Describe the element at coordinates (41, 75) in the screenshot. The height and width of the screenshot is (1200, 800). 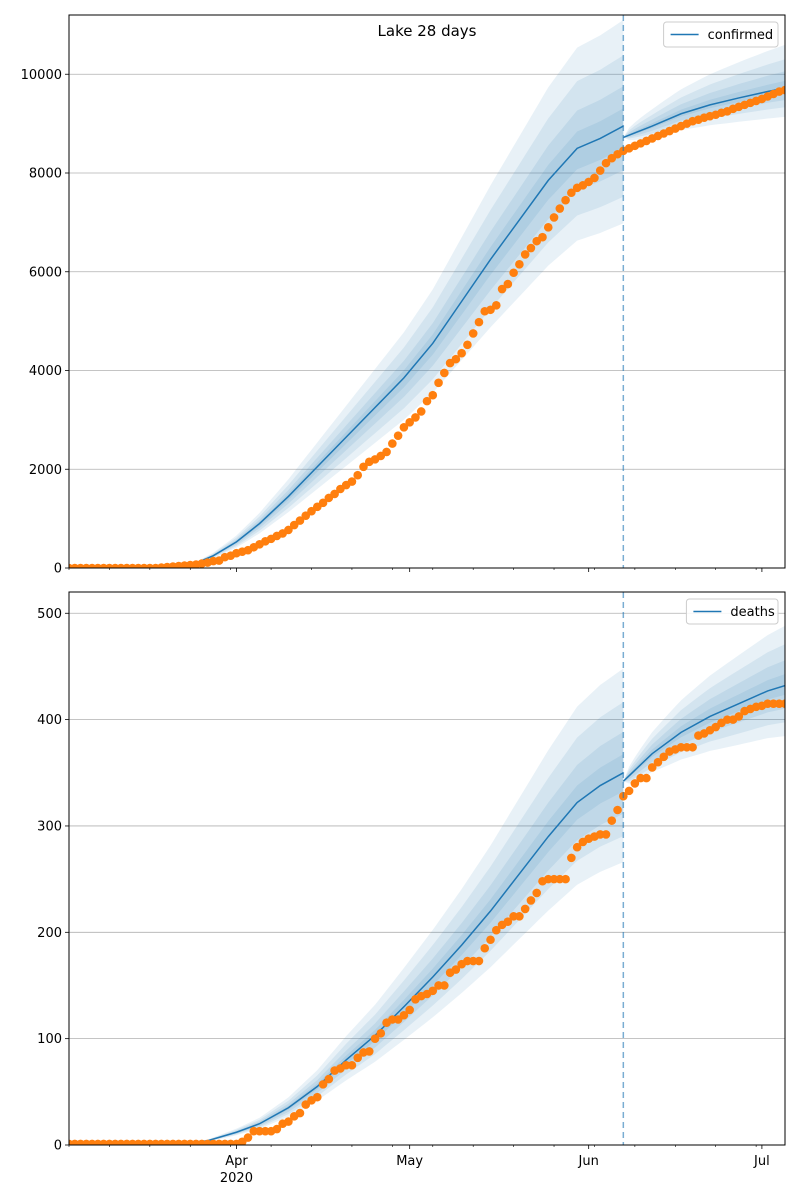
I see `y-tick-label: 10000` at that location.